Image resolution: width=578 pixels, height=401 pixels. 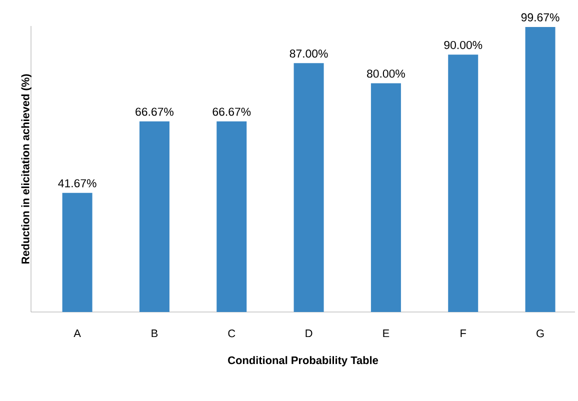 I want to click on data-label: 80.00%, so click(x=386, y=74).